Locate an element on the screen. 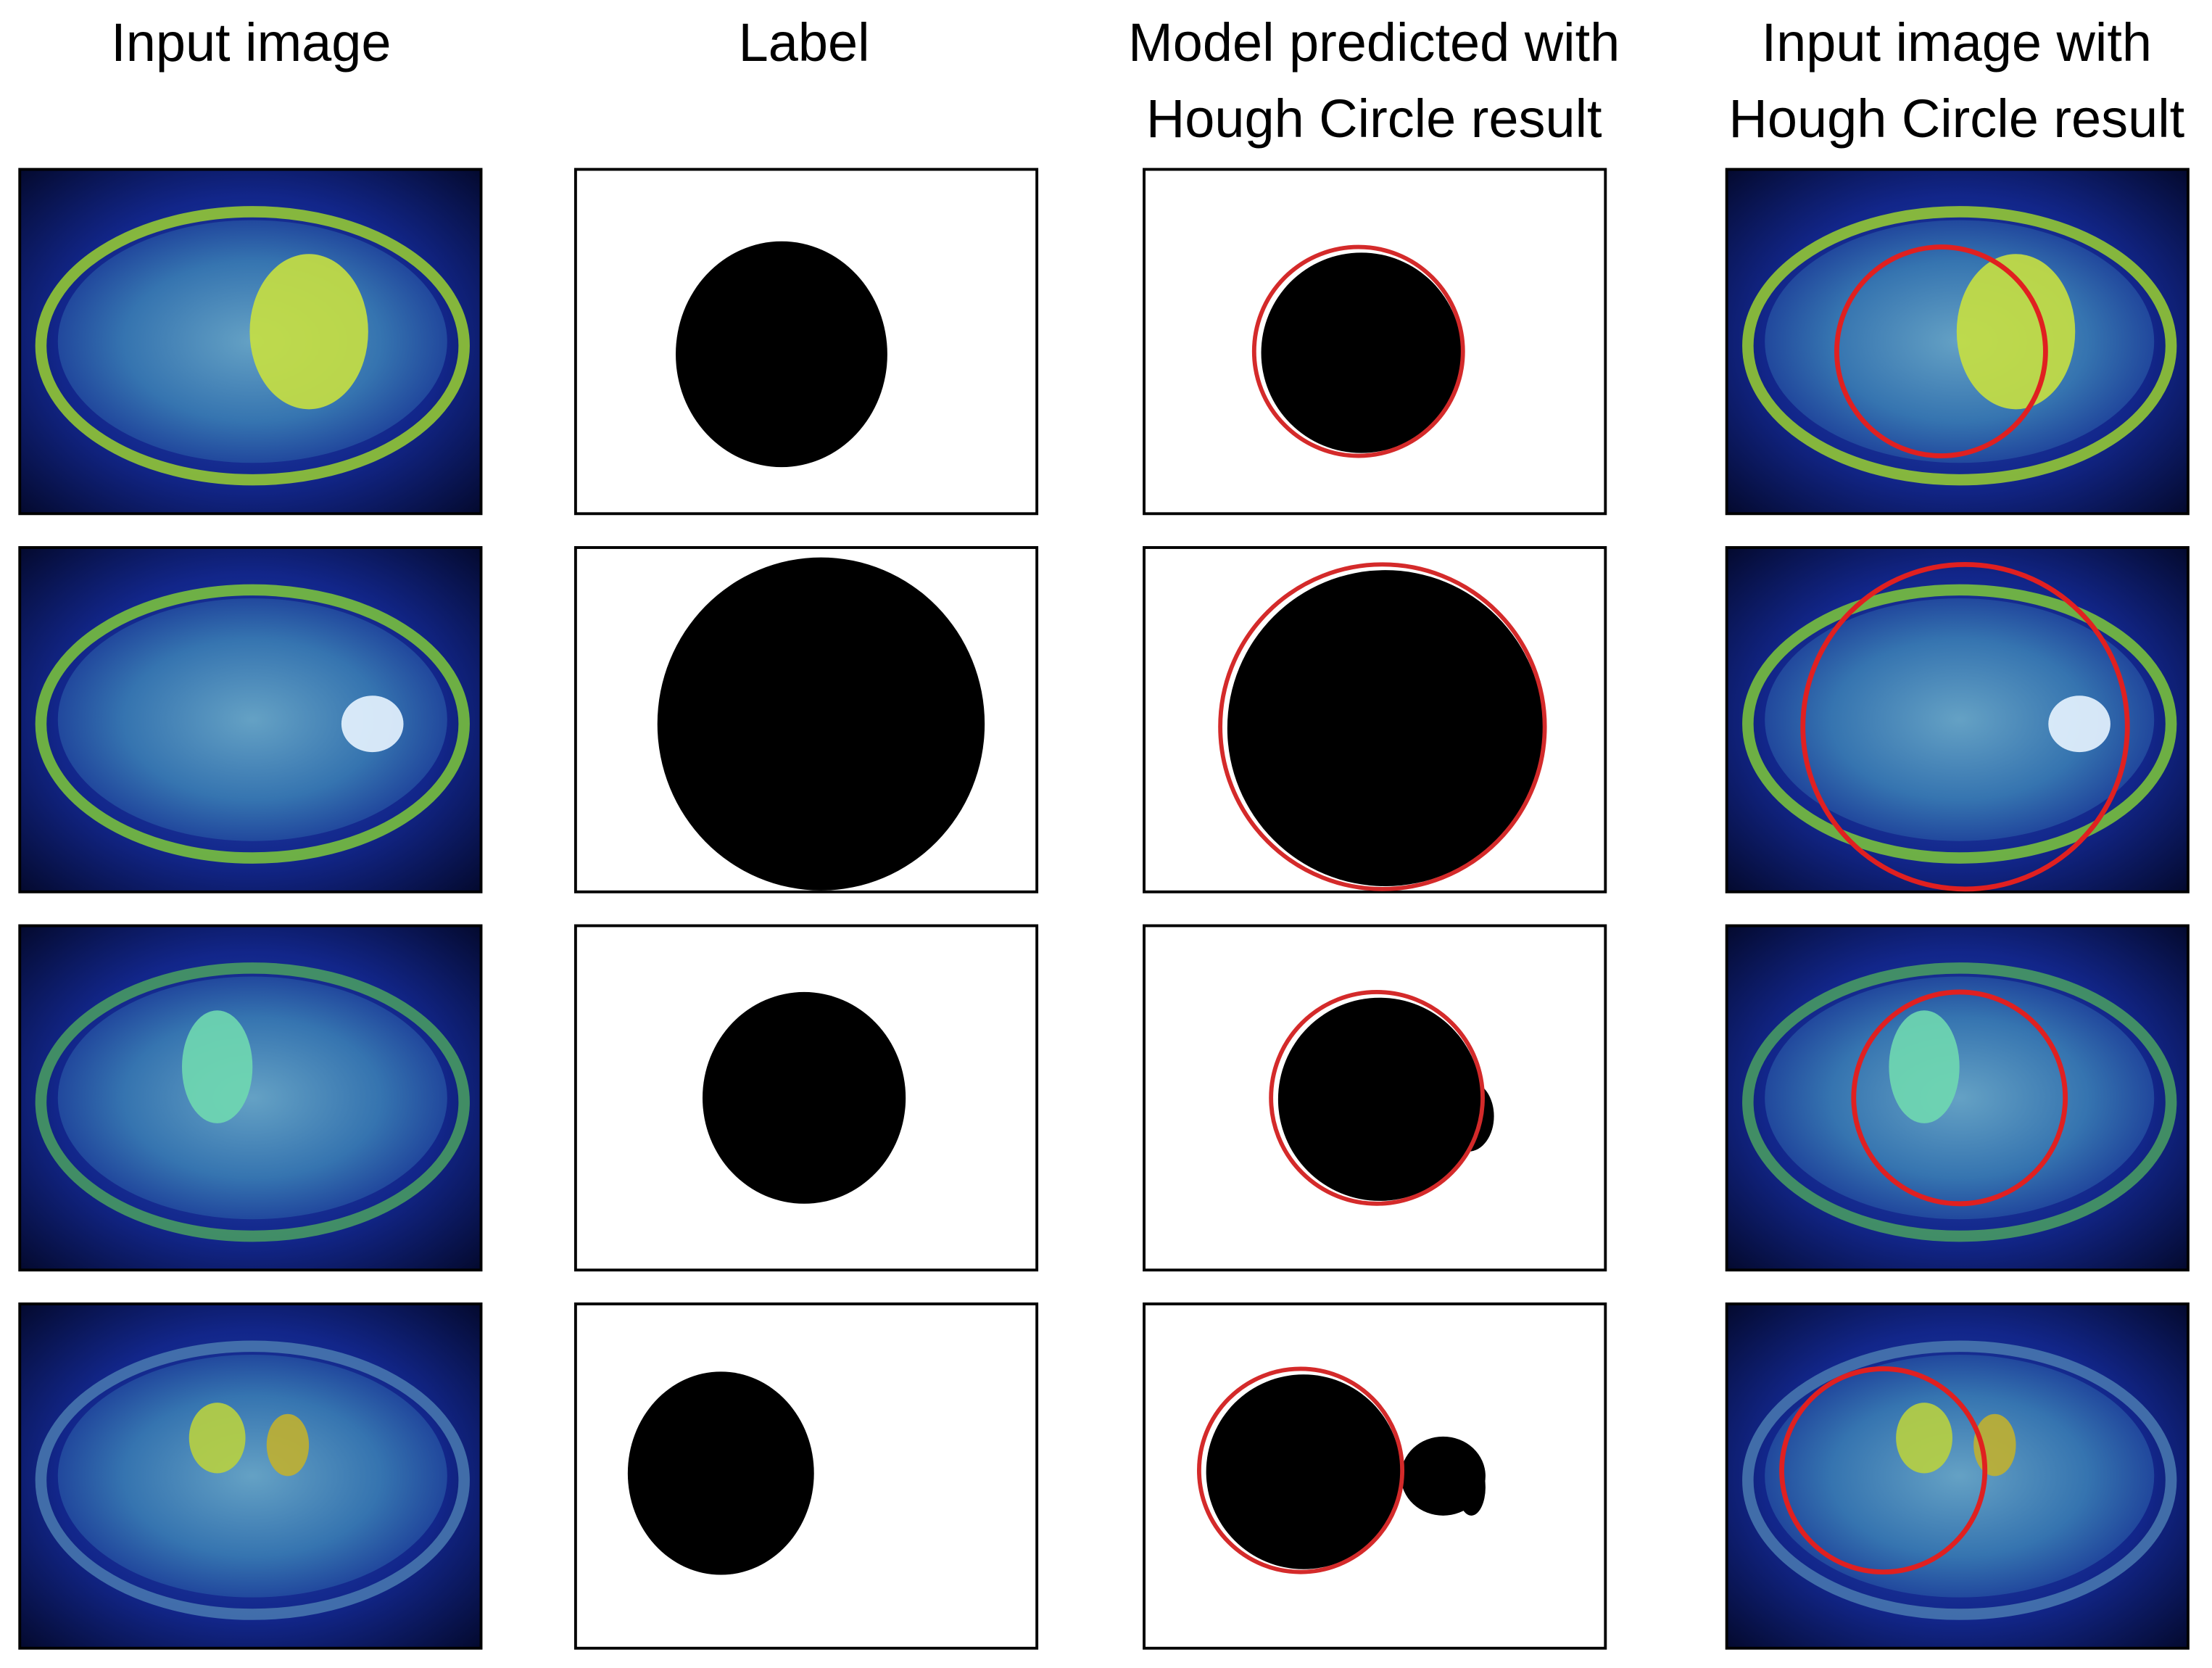 This screenshot has width=2212, height=1668. column-header: Input image with is located at coordinates (1957, 42).